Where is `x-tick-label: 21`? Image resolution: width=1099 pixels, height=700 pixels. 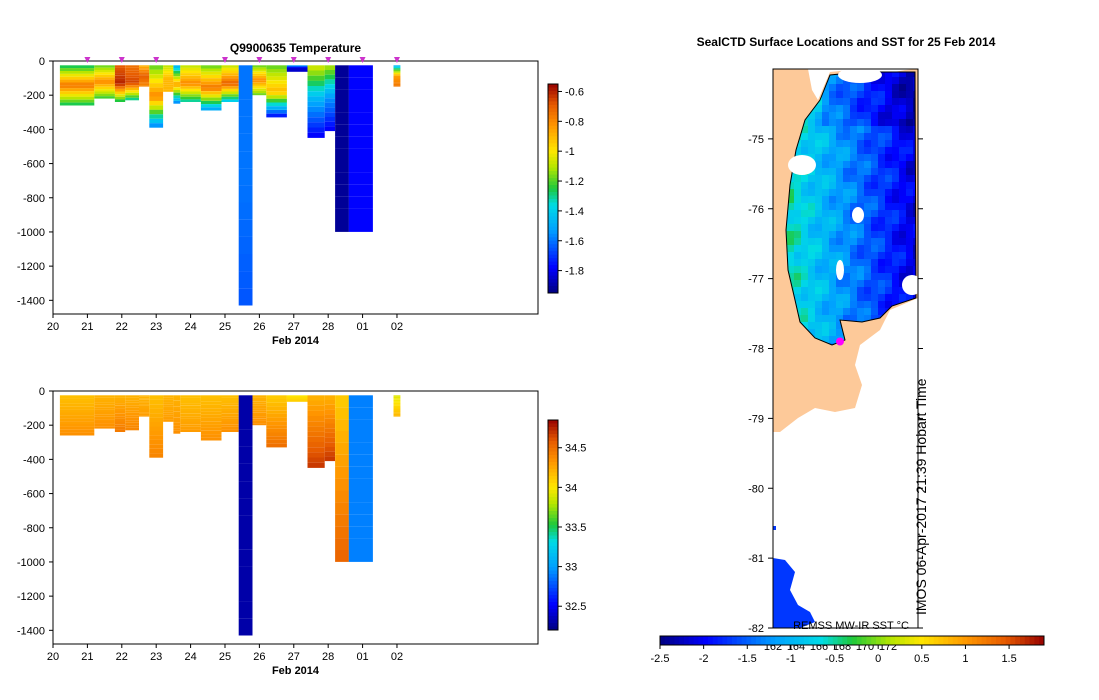 x-tick-label: 21 is located at coordinates (87, 327).